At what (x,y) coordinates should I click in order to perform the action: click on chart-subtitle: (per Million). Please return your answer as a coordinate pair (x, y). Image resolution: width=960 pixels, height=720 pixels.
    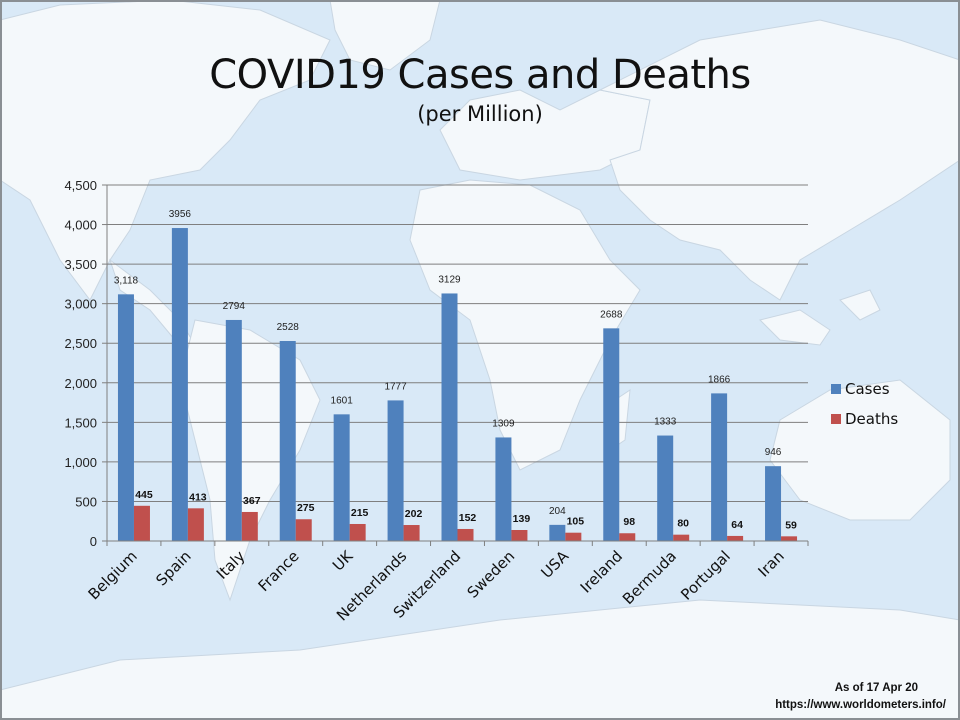
    Looking at the image, I should click on (480, 114).